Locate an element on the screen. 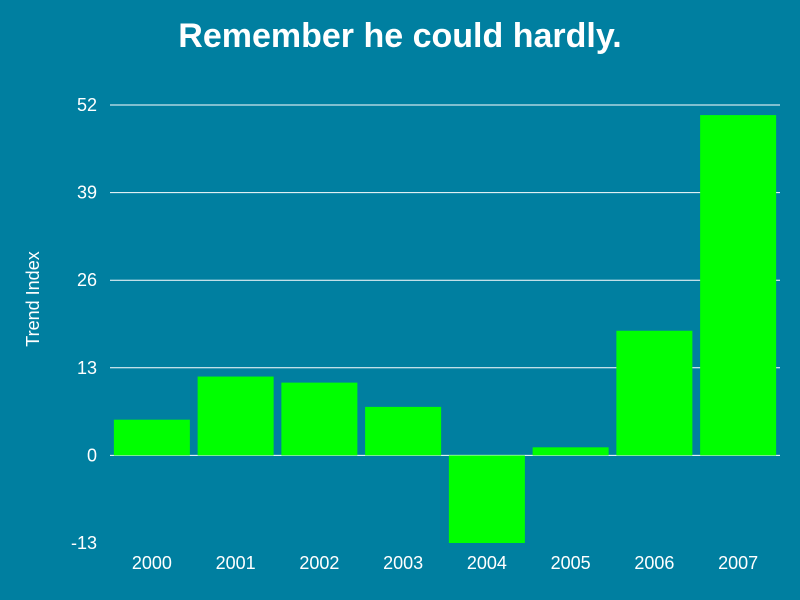 This screenshot has height=600, width=800. bar-2001 is located at coordinates (235, 416).